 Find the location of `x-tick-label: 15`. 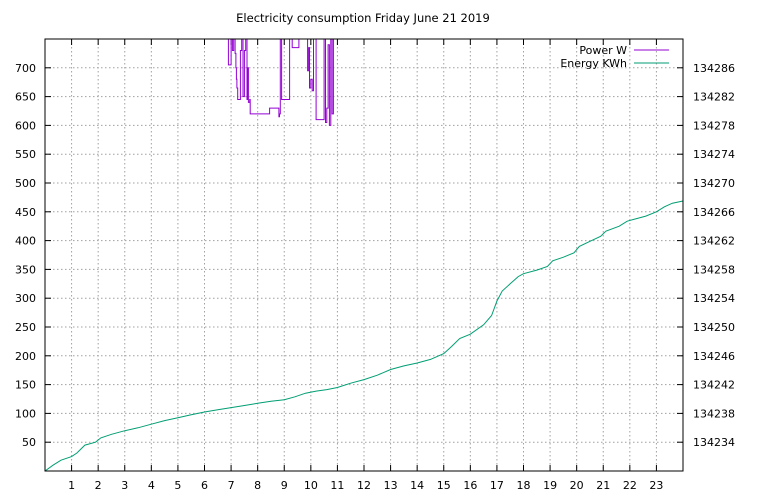

x-tick-label: 15 is located at coordinates (444, 485).